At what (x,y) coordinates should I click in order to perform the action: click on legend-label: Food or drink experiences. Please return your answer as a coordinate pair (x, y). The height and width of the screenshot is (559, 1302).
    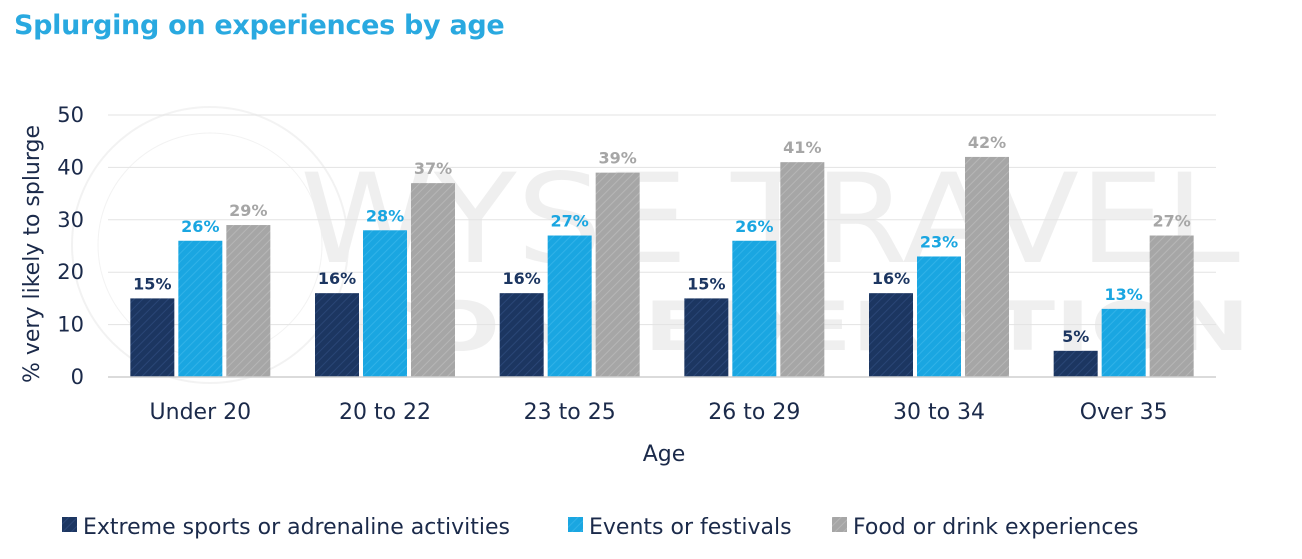
    Looking at the image, I should click on (995, 527).